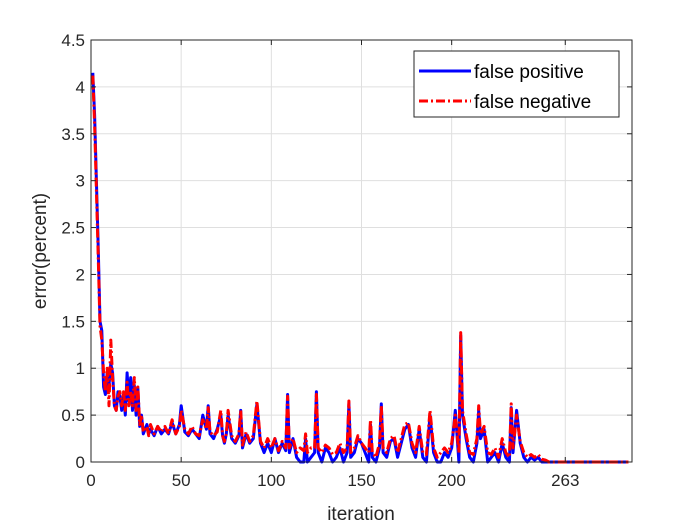 Image resolution: width=700 pixels, height=525 pixels. Describe the element at coordinates (80, 274) in the screenshot. I see `y-tick-label: 2` at that location.